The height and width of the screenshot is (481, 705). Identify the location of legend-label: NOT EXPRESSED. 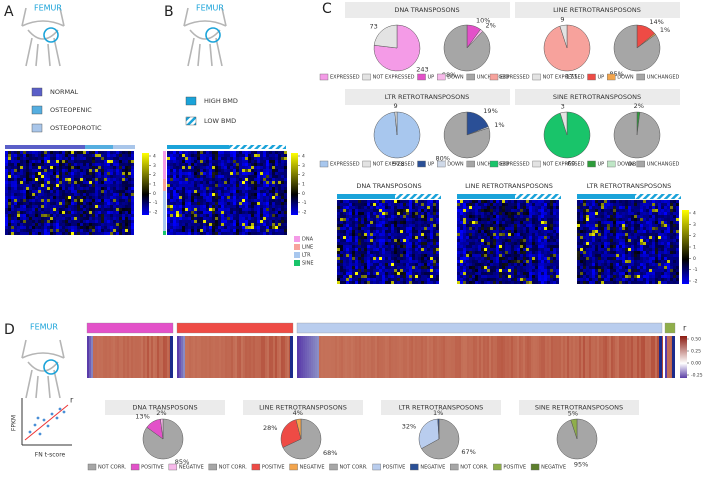
(394, 165).